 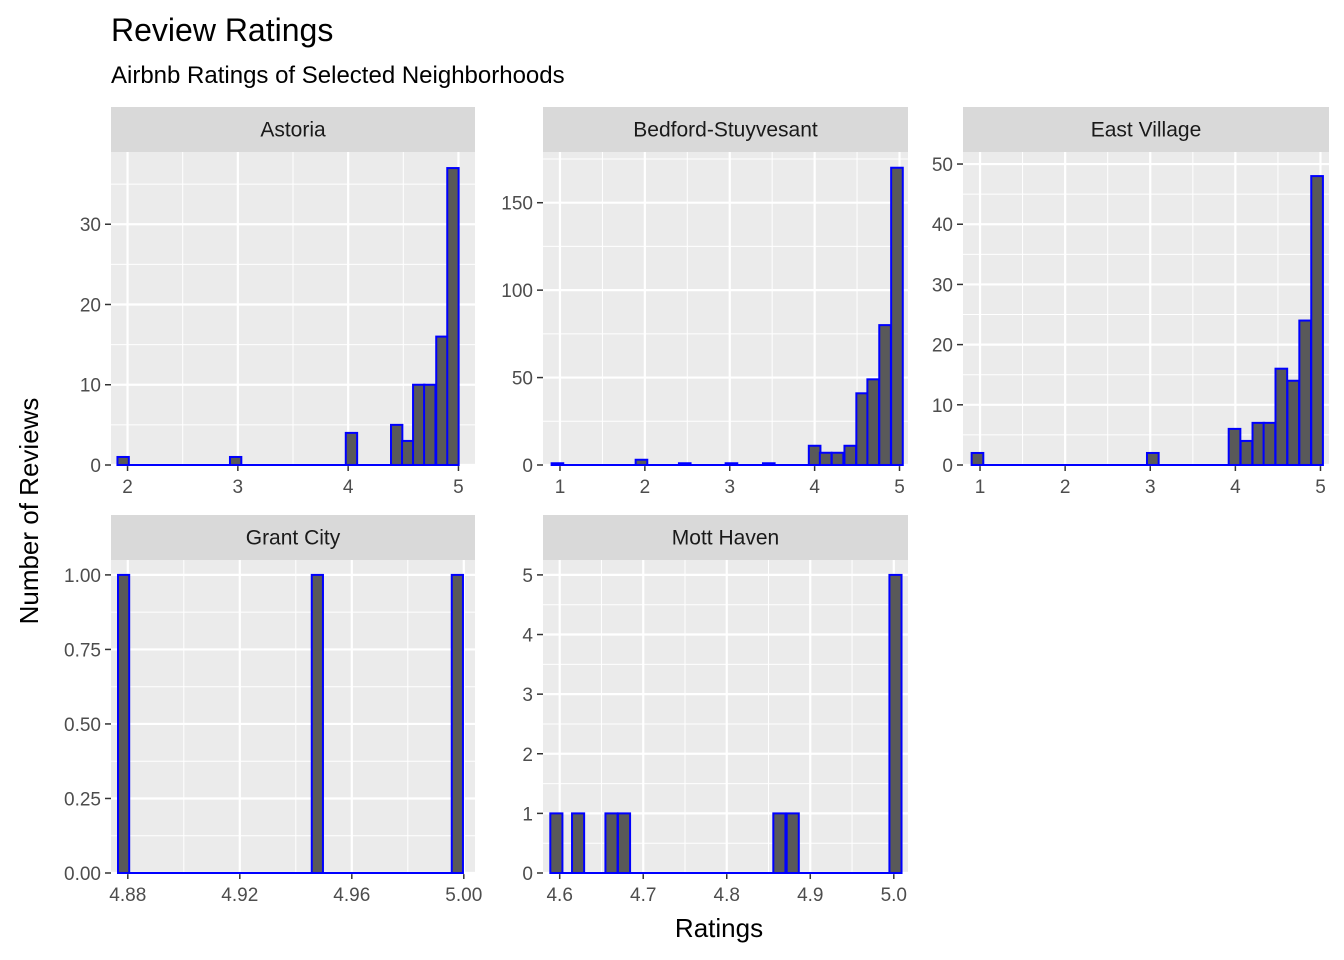 What do you see at coordinates (222, 30) in the screenshot?
I see `chart-title: Review Ratings` at bounding box center [222, 30].